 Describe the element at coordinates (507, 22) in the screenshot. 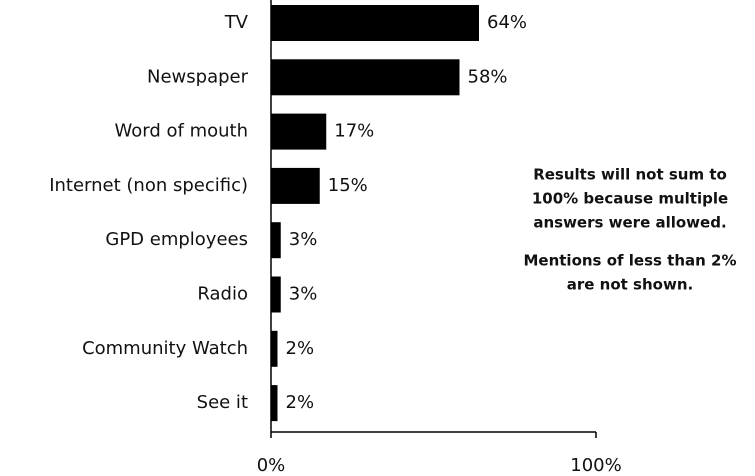

I see `value-label: 64%` at that location.